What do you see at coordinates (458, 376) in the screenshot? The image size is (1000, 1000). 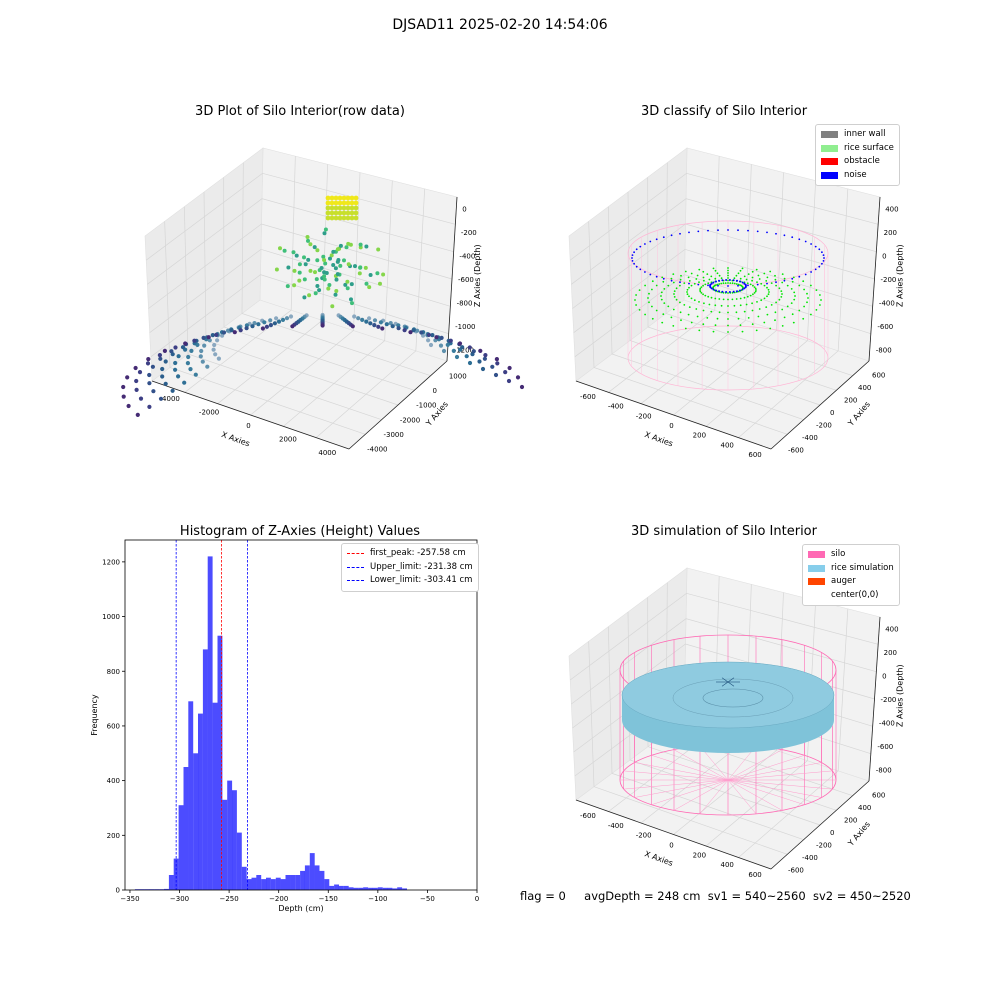 I see `y-tick-label: 1000` at bounding box center [458, 376].